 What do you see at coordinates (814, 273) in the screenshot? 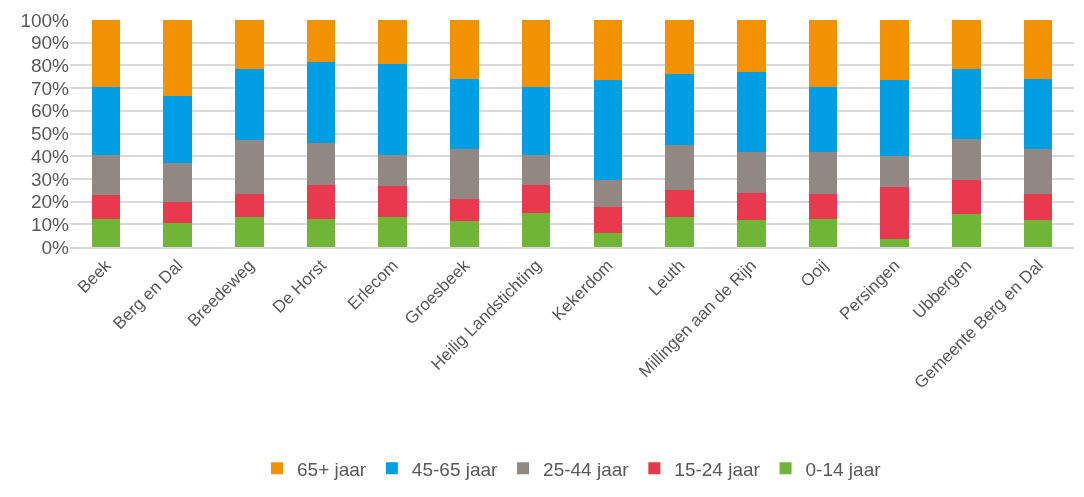
I see `x-tick-label: Ooij` at bounding box center [814, 273].